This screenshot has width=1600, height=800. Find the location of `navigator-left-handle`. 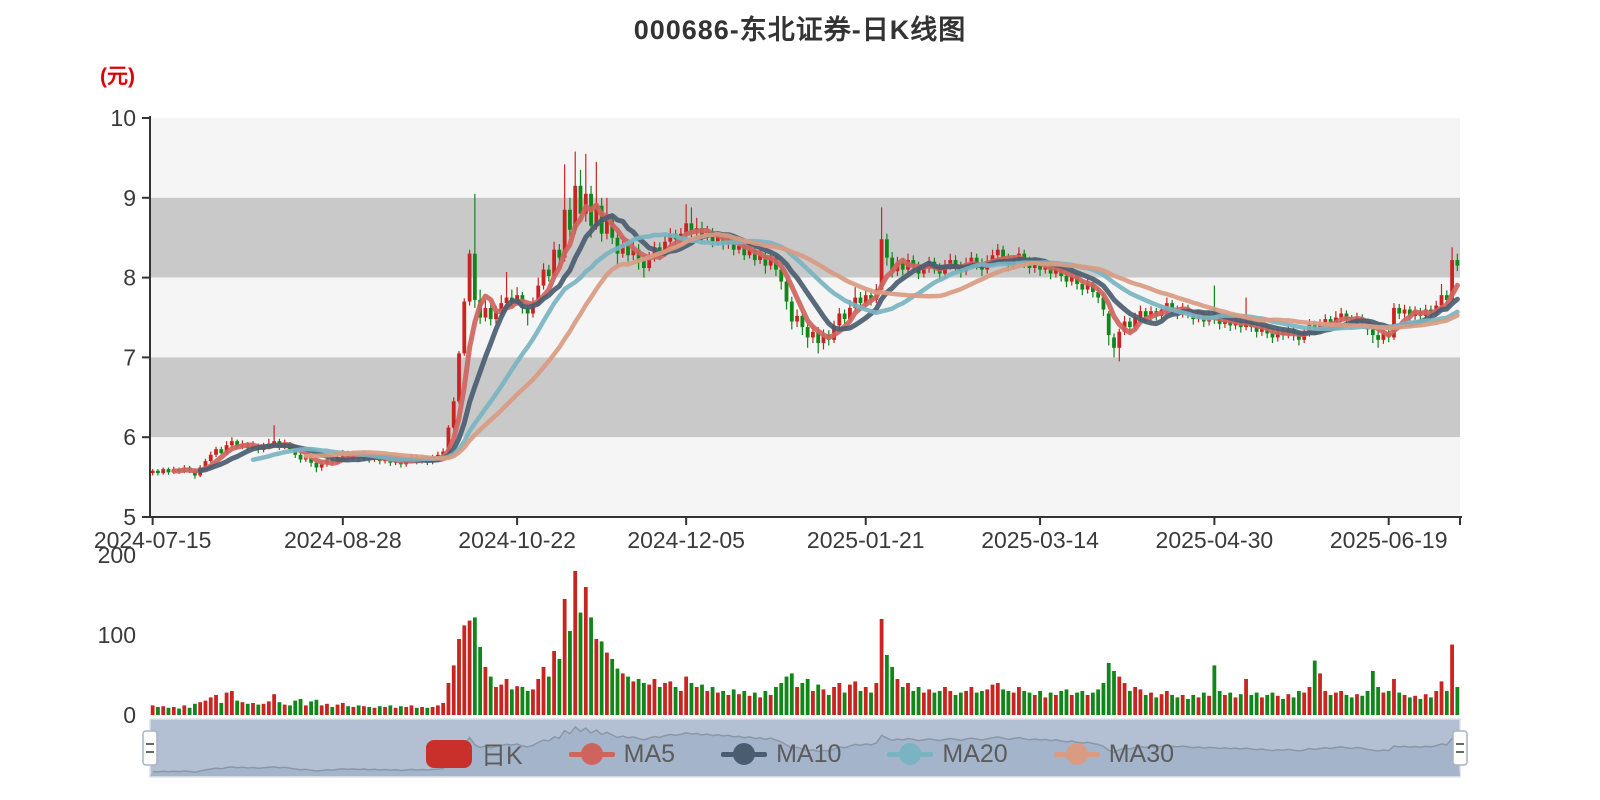

navigator-left-handle is located at coordinates (150, 748).